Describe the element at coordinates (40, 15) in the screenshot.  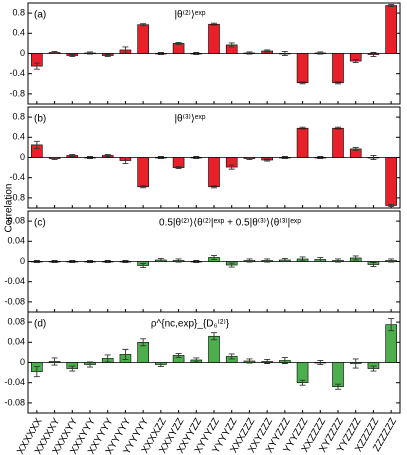
I see `panel-label: (a)` at that location.